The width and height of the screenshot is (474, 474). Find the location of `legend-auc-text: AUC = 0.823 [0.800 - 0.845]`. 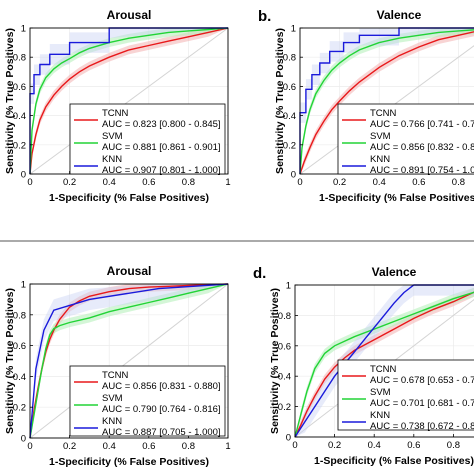

legend-auc-text: AUC = 0.823 [0.800 - 0.845] is located at coordinates (161, 124).